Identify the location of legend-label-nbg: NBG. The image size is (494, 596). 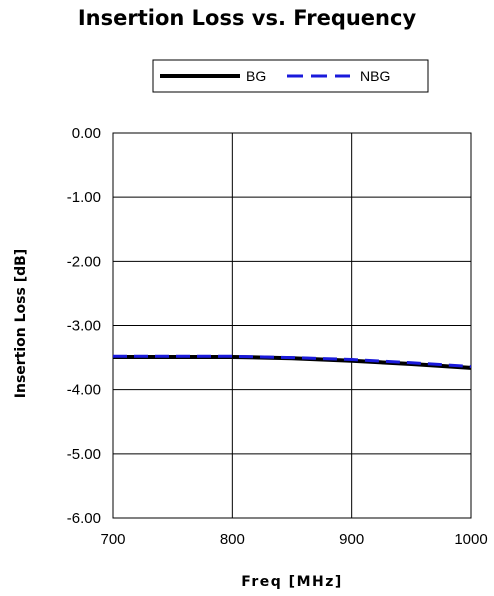
(375, 76).